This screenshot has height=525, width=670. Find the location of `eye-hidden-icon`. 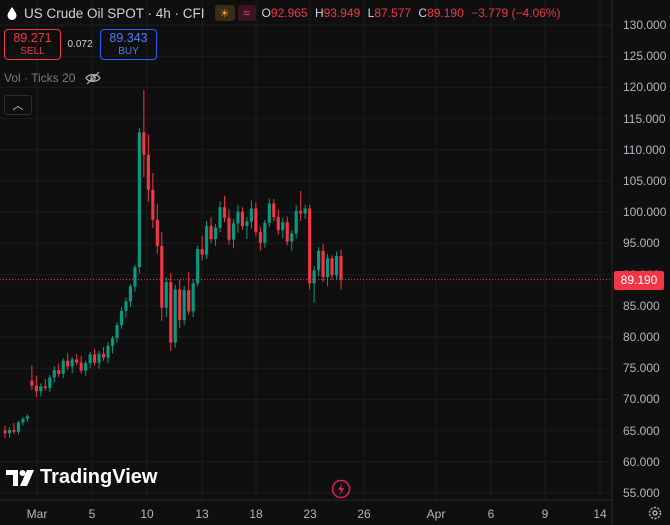

eye-hidden-icon is located at coordinates (93, 78).